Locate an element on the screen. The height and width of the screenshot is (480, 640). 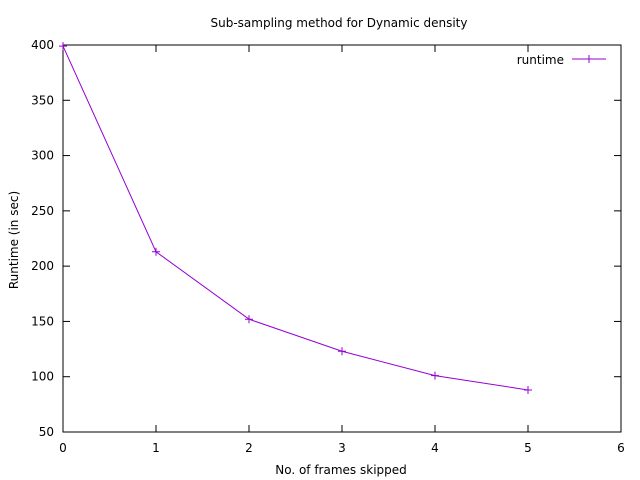
y-tick-label-6: 350 is located at coordinates (42, 100).